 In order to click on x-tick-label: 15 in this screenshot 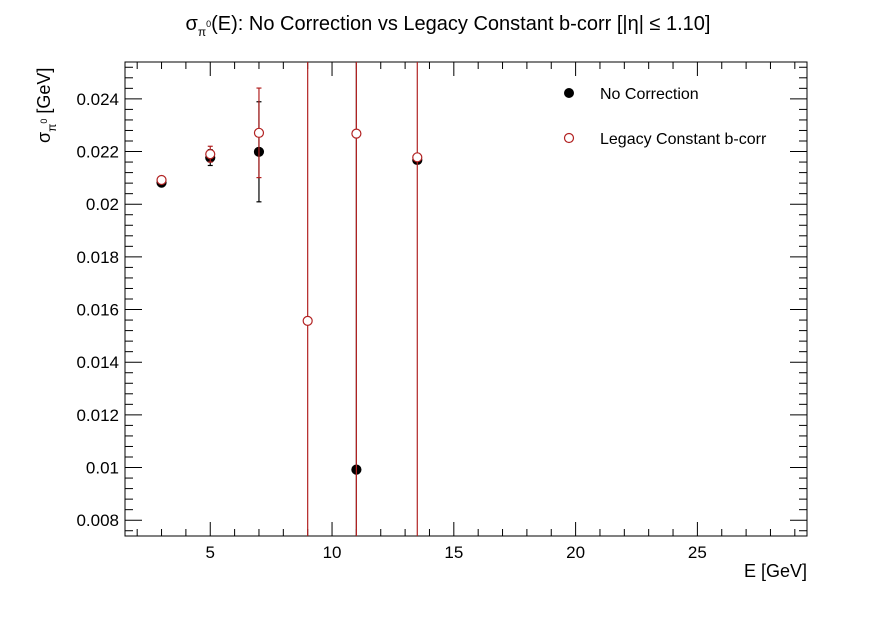, I will do `click(453, 552)`.